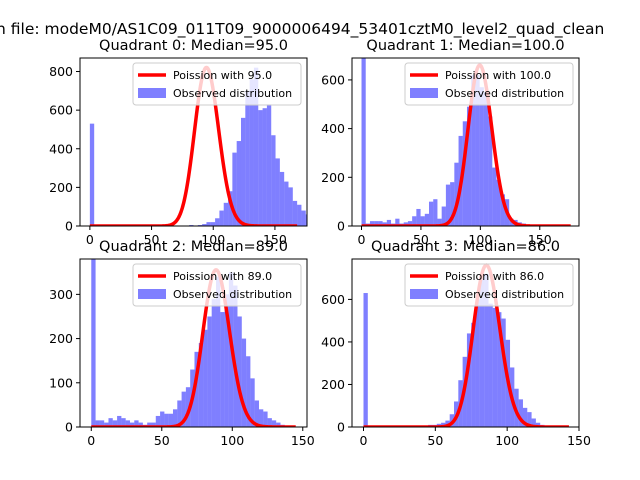  I want to click on y-tick-label: 800, so click(61, 71).